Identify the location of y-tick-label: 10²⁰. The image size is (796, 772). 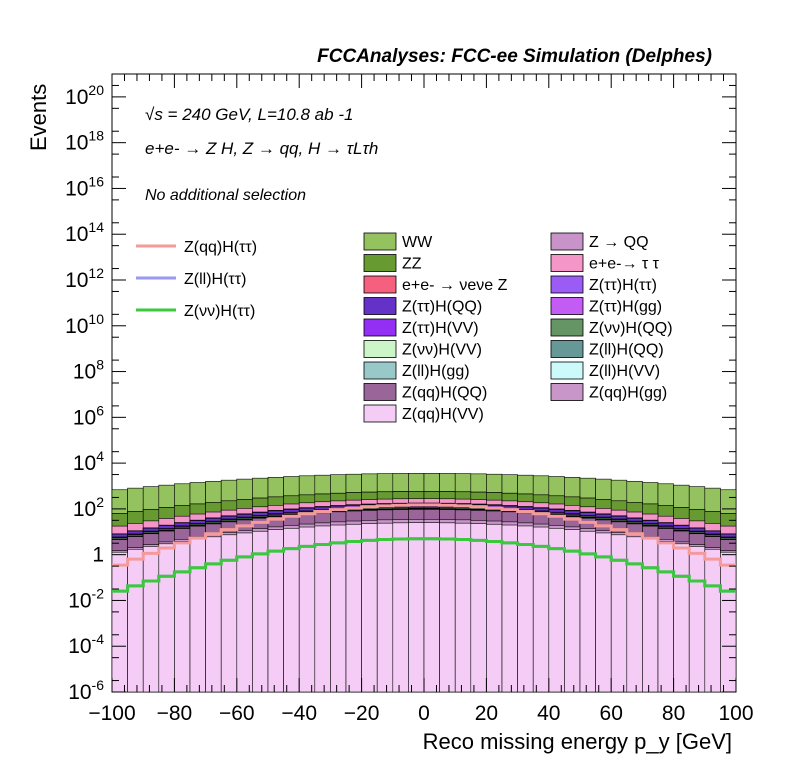
(84, 95).